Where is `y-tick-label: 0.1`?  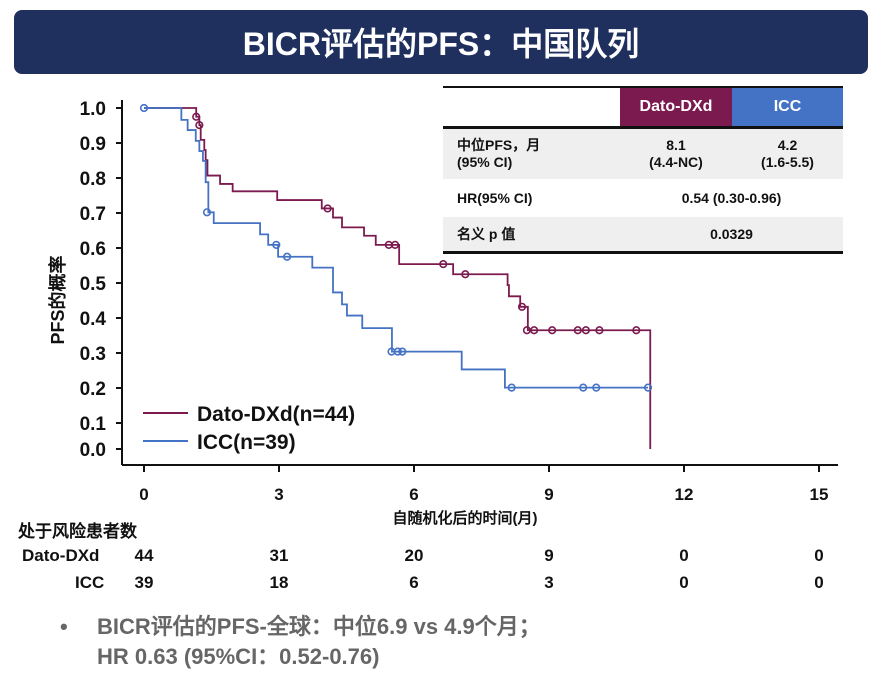 y-tick-label: 0.1 is located at coordinates (93, 424).